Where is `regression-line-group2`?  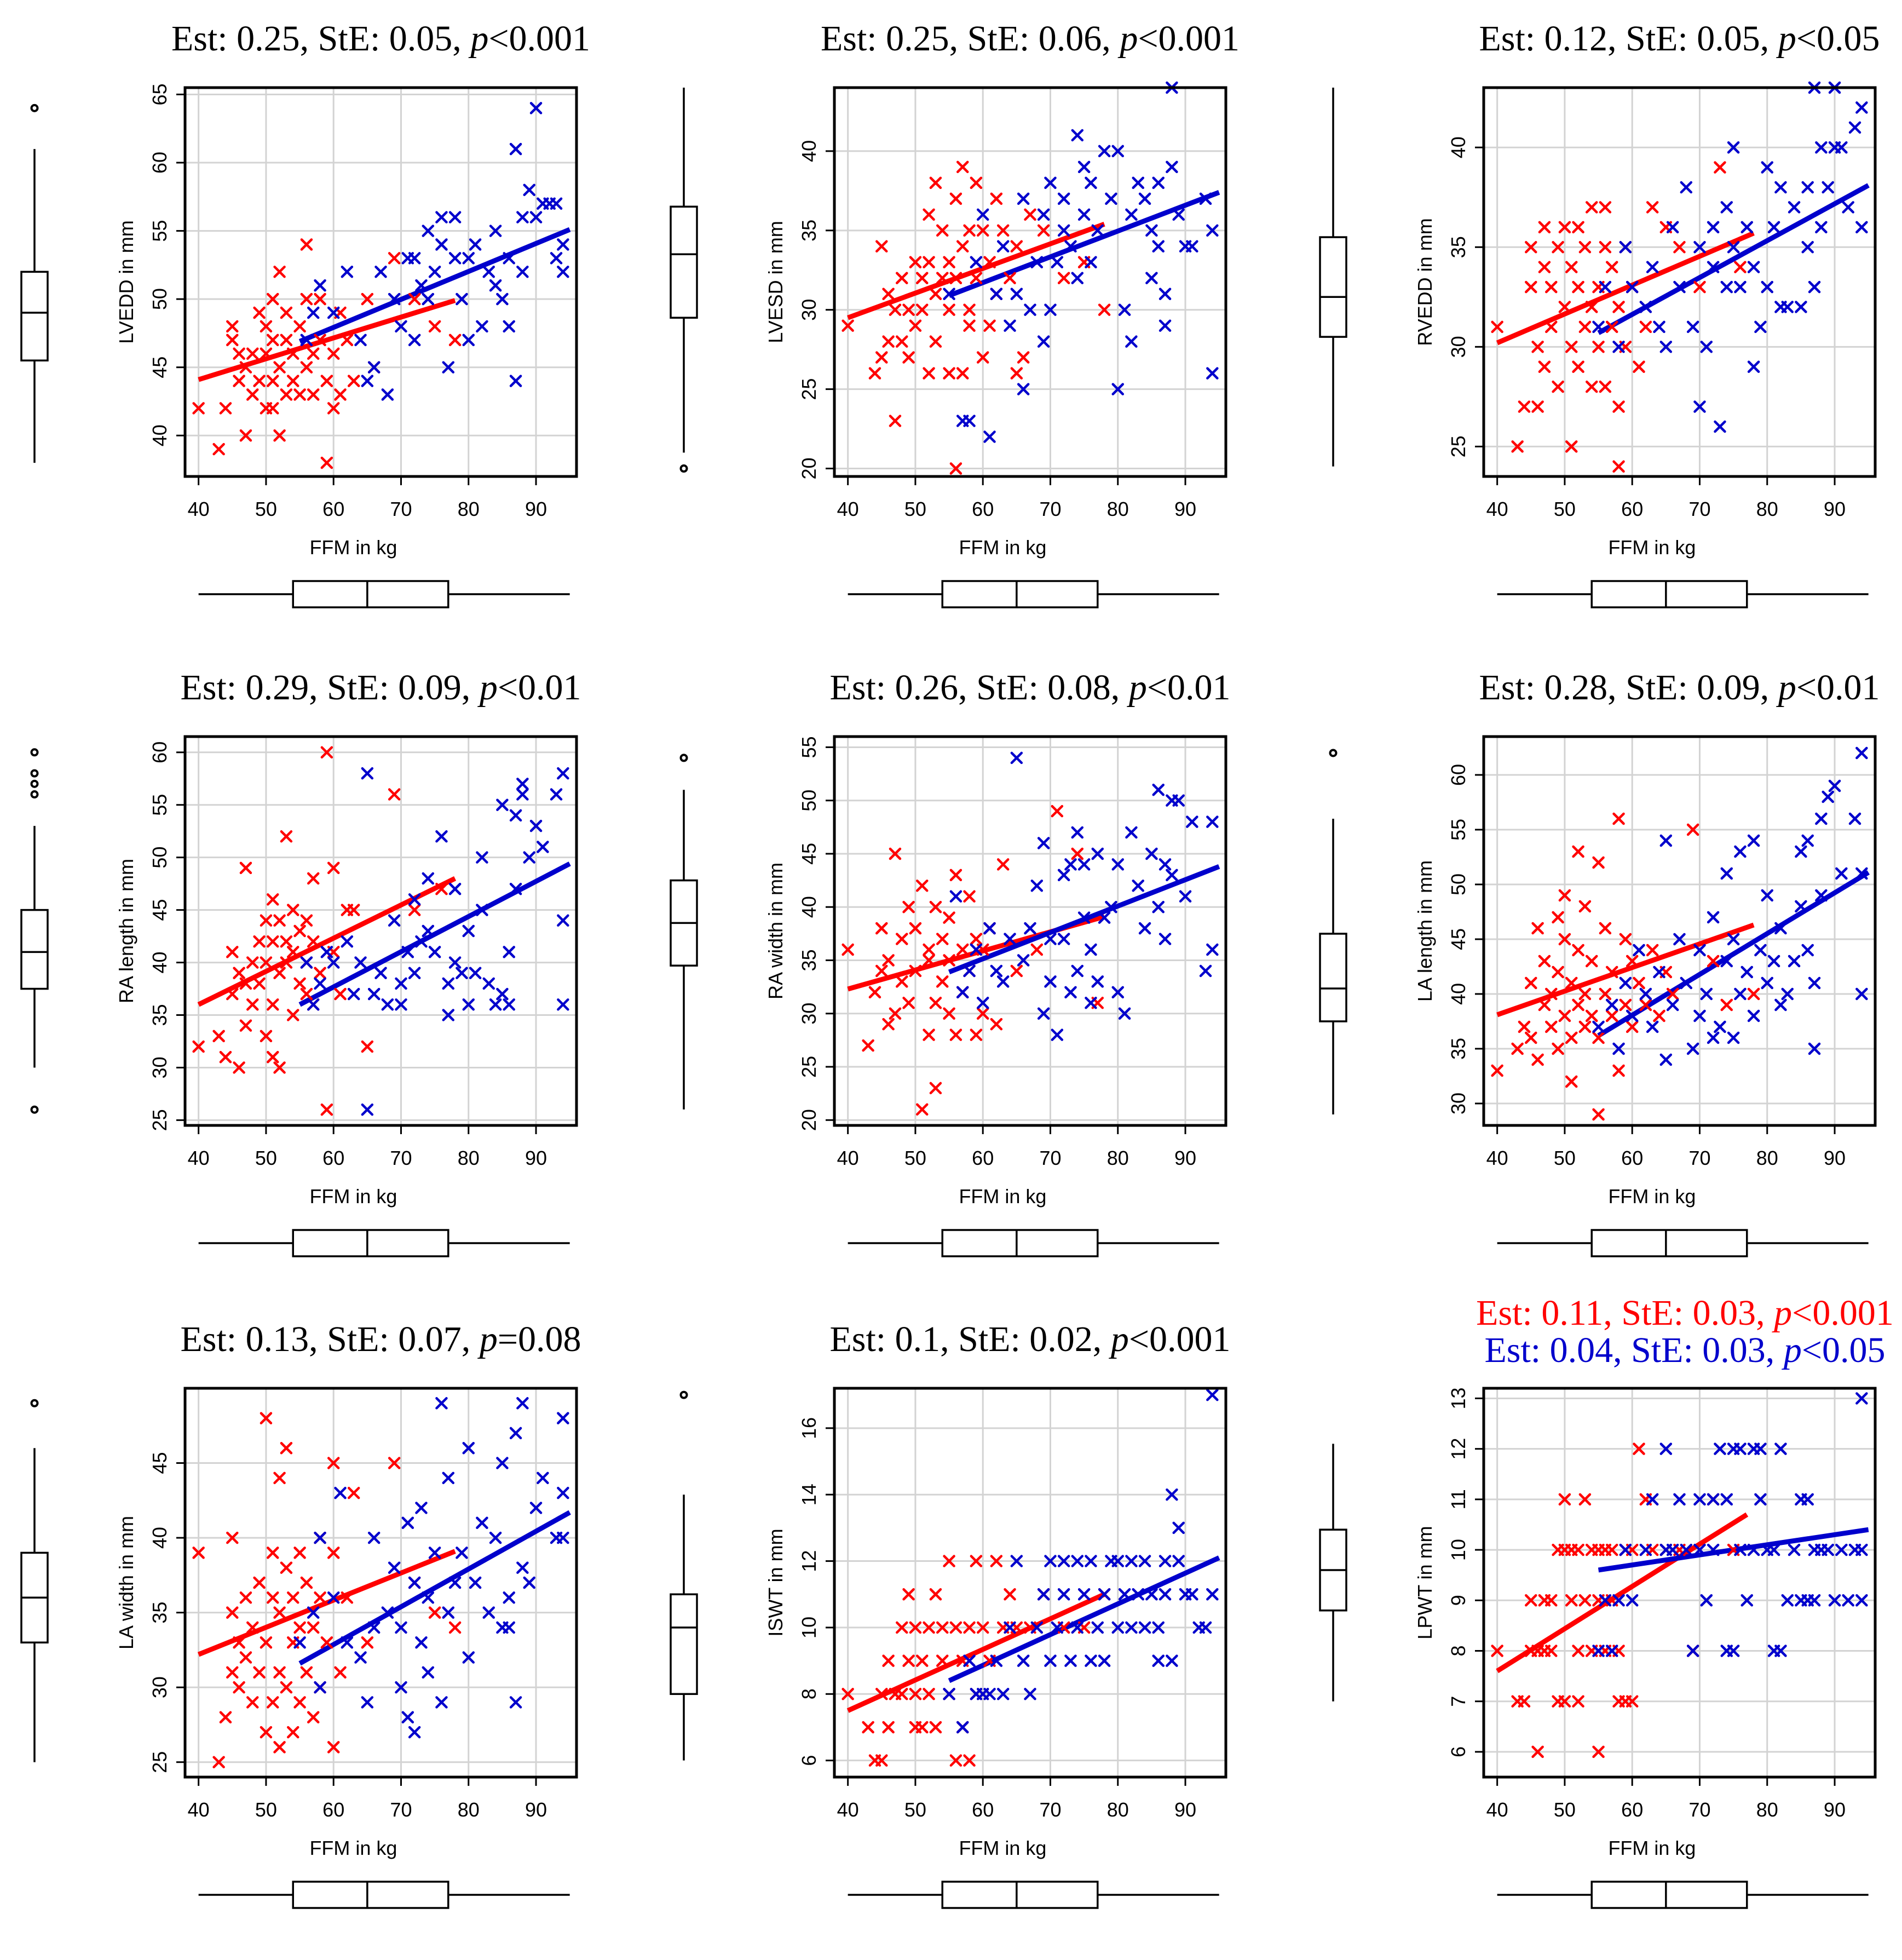
regression-line-group2 is located at coordinates (434, 285).